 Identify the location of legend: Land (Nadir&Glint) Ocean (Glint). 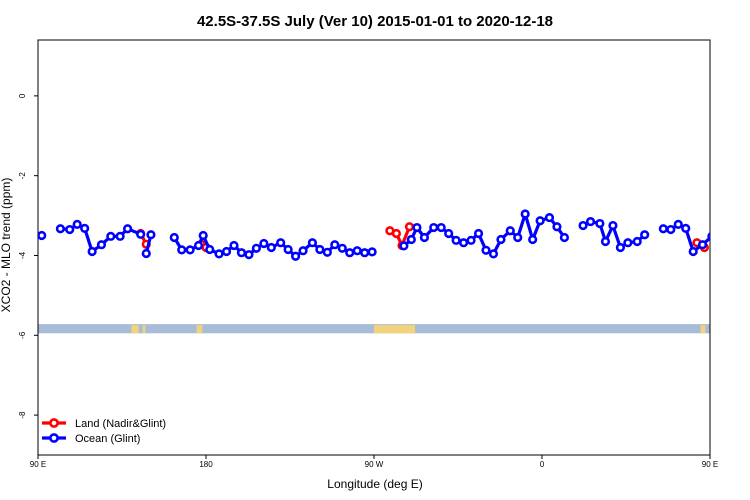
(104, 431).